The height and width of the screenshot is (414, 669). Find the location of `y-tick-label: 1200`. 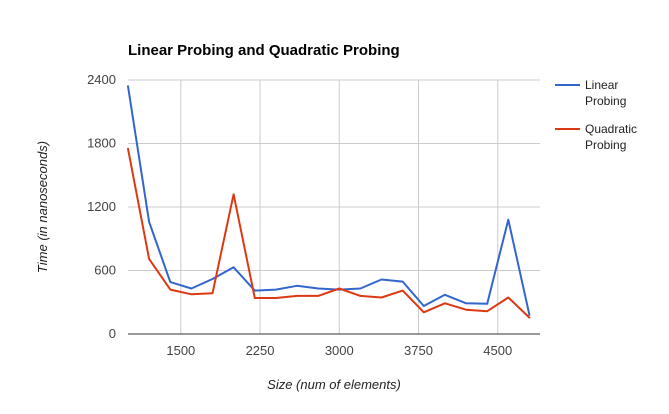

y-tick-label: 1200 is located at coordinates (101, 206).